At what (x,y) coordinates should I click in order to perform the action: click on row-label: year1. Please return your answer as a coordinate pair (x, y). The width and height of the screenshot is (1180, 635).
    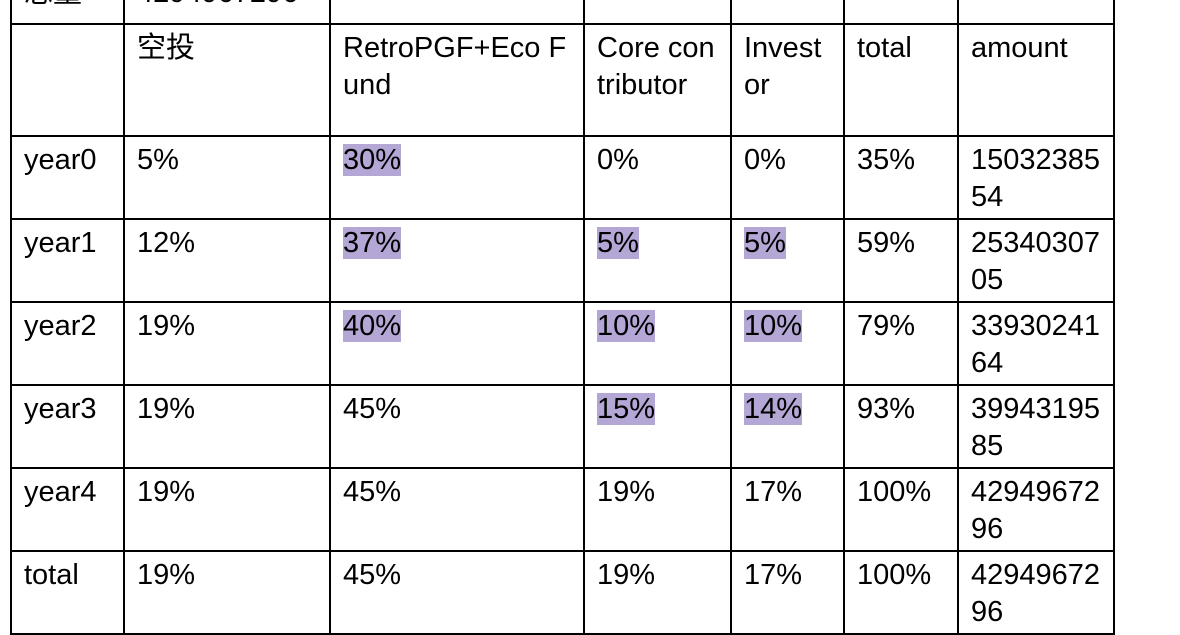
    Looking at the image, I should click on (67, 260).